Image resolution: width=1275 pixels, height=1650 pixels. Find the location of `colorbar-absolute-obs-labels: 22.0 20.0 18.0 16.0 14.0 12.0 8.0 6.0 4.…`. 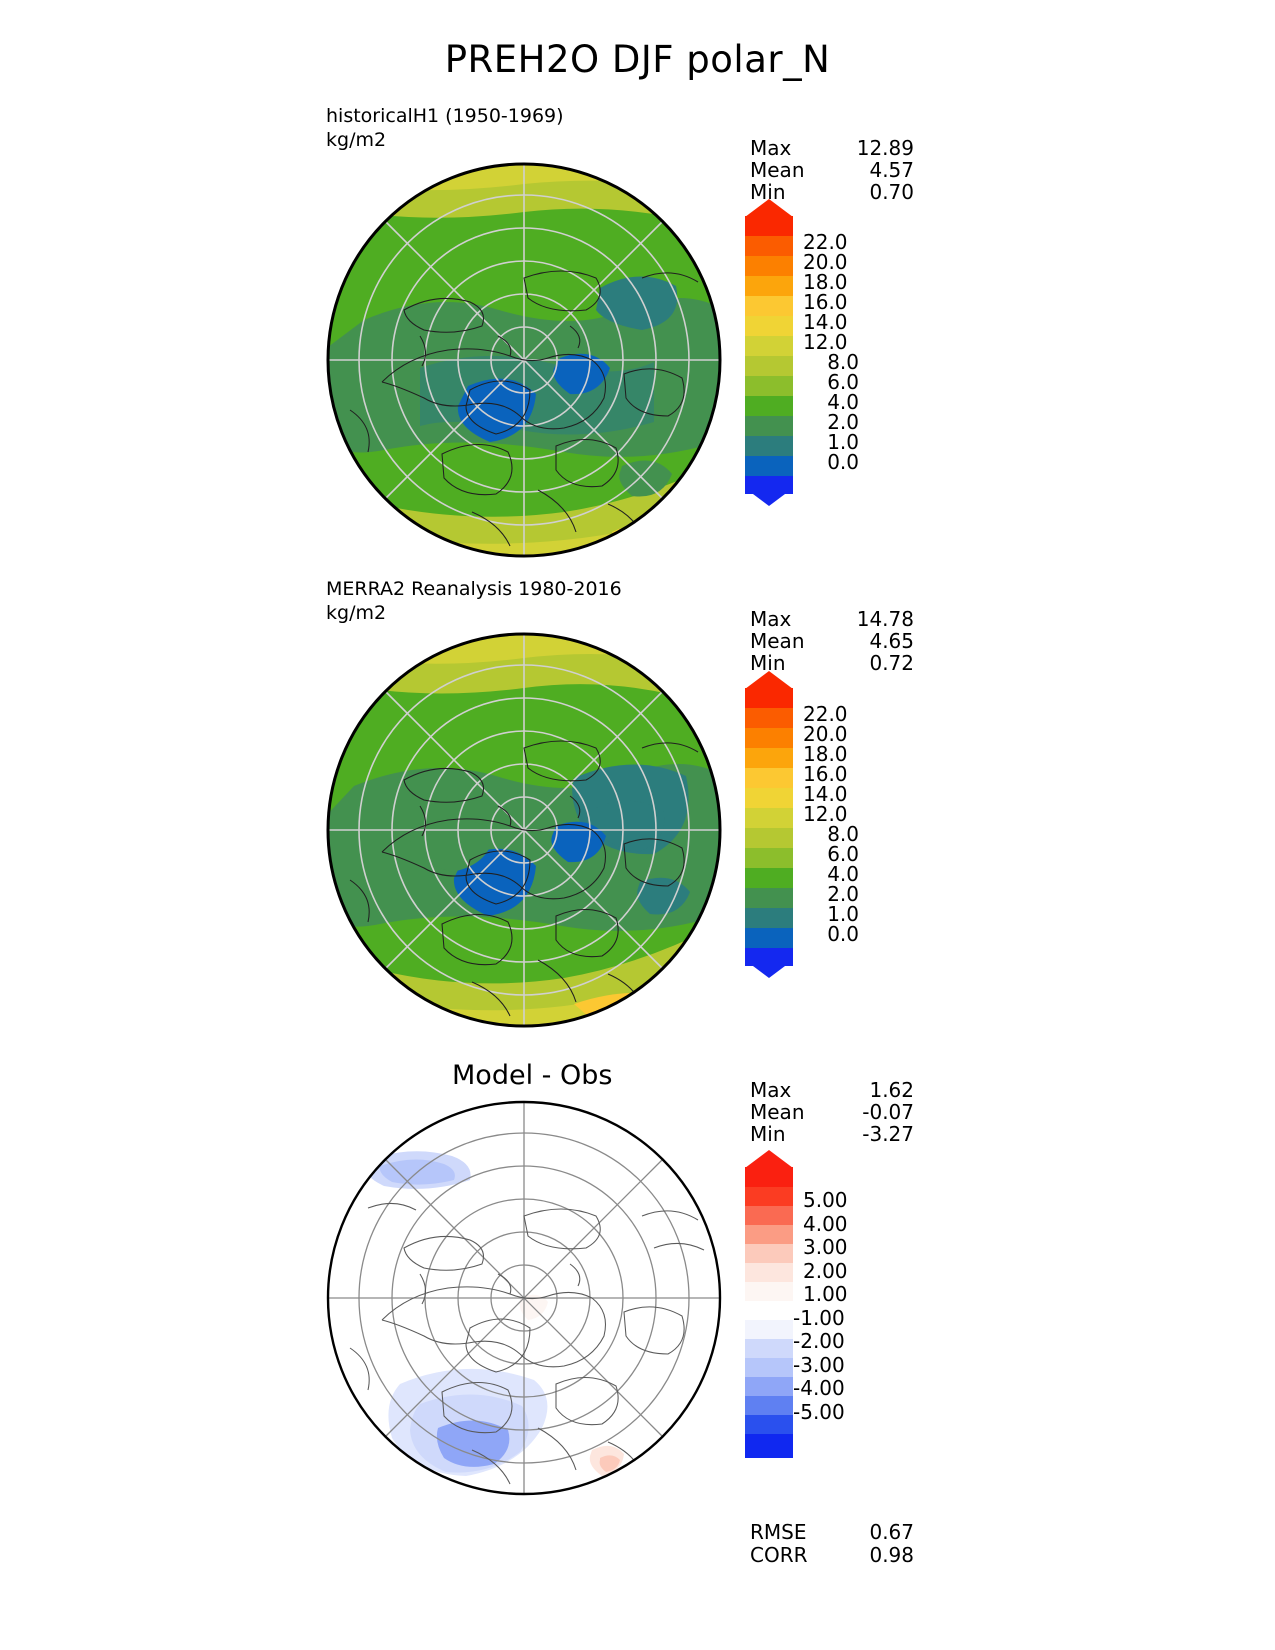

colorbar-absolute-obs-labels: 22.0 20.0 18.0 16.0 14.0 12.0 8.0 6.0 4.… is located at coordinates (831, 824).